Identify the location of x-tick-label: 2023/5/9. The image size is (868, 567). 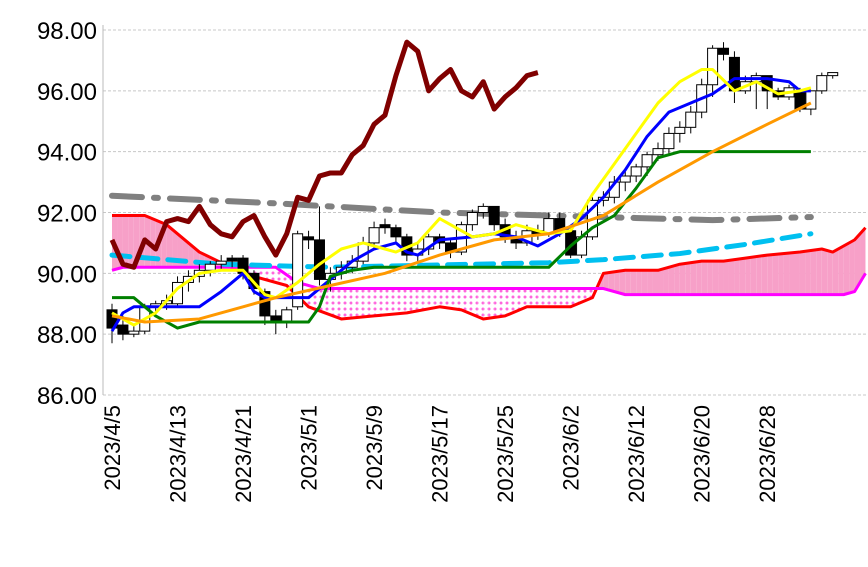
(374, 448).